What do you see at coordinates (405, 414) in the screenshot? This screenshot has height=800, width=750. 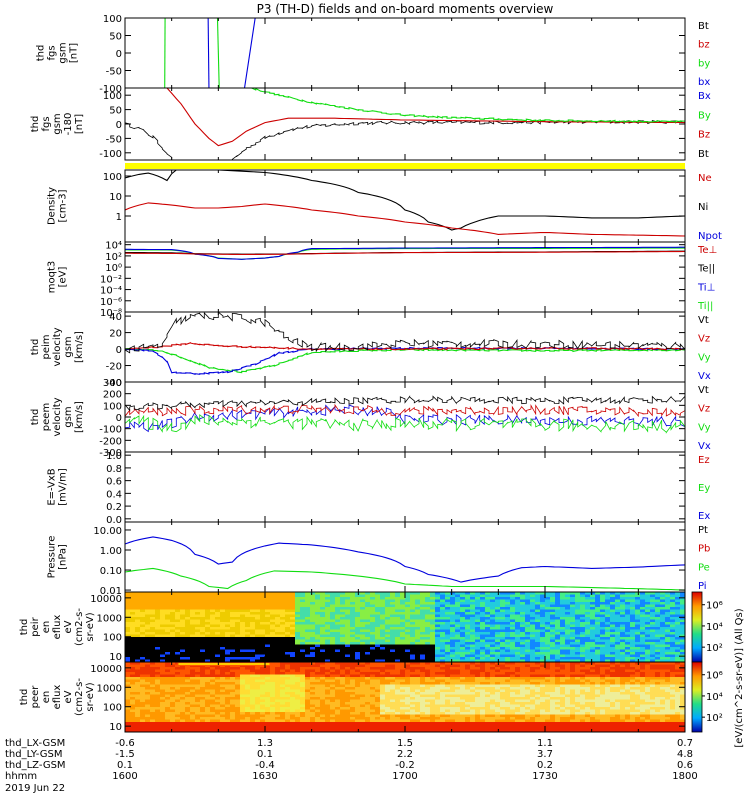 I see `series-group-peem` at bounding box center [405, 414].